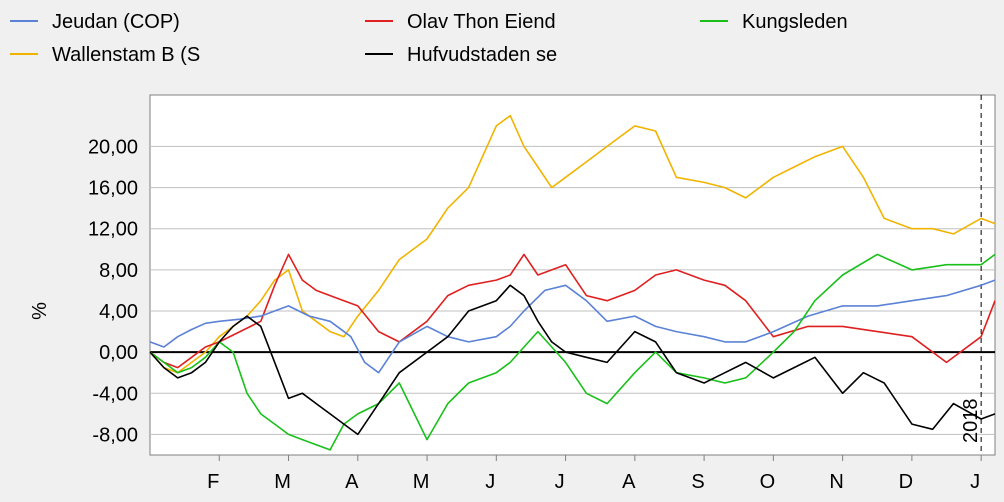 This screenshot has width=1004, height=502. Describe the element at coordinates (113, 230) in the screenshot. I see `y-tick-label: 12,00` at that location.